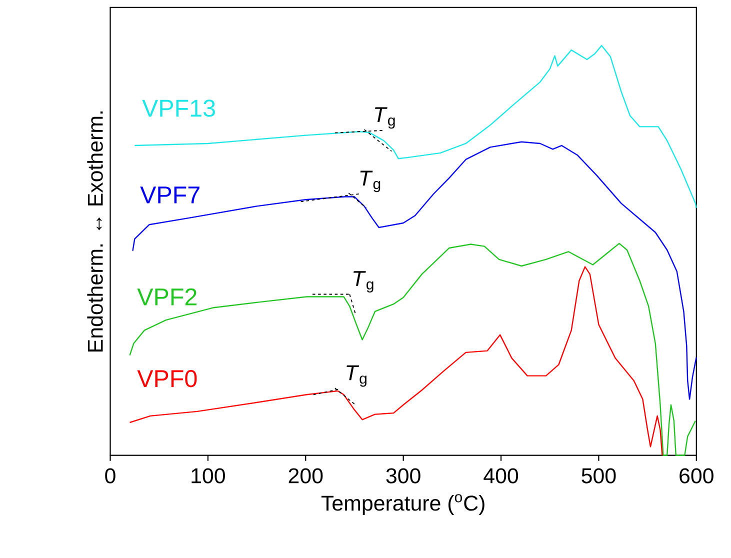 The height and width of the screenshot is (558, 731). Describe the element at coordinates (697, 476) in the screenshot. I see `x-tick-label: 600` at that location.